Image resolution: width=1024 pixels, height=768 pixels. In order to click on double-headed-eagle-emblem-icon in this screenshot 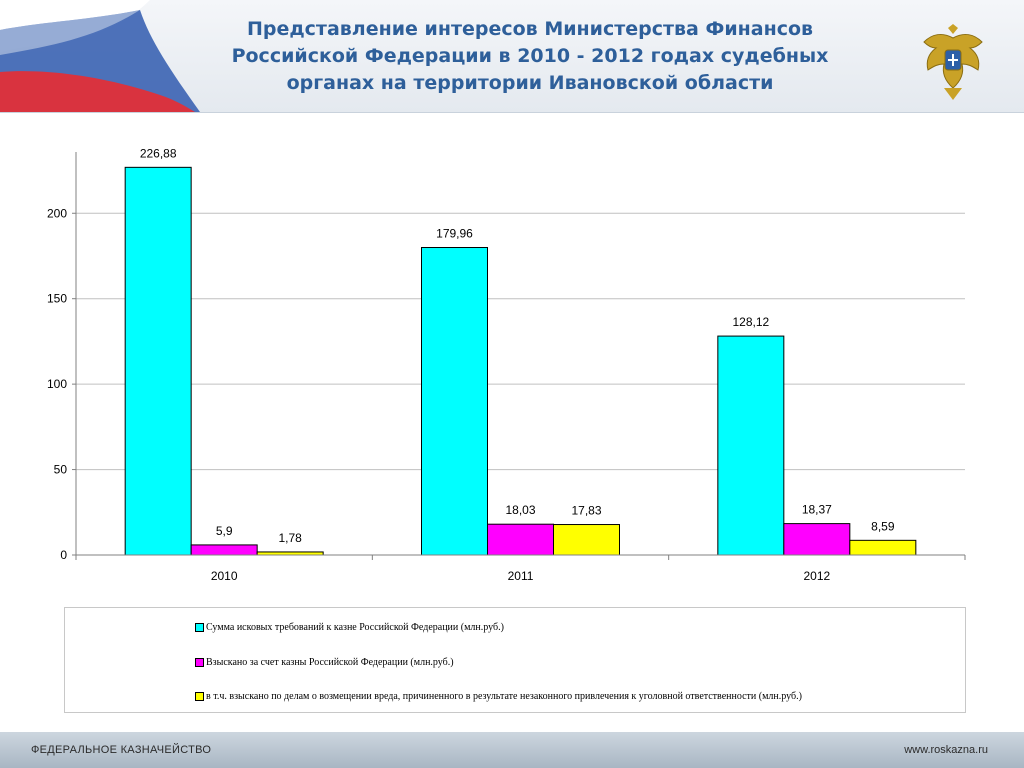, I will do `click(953, 62)`.